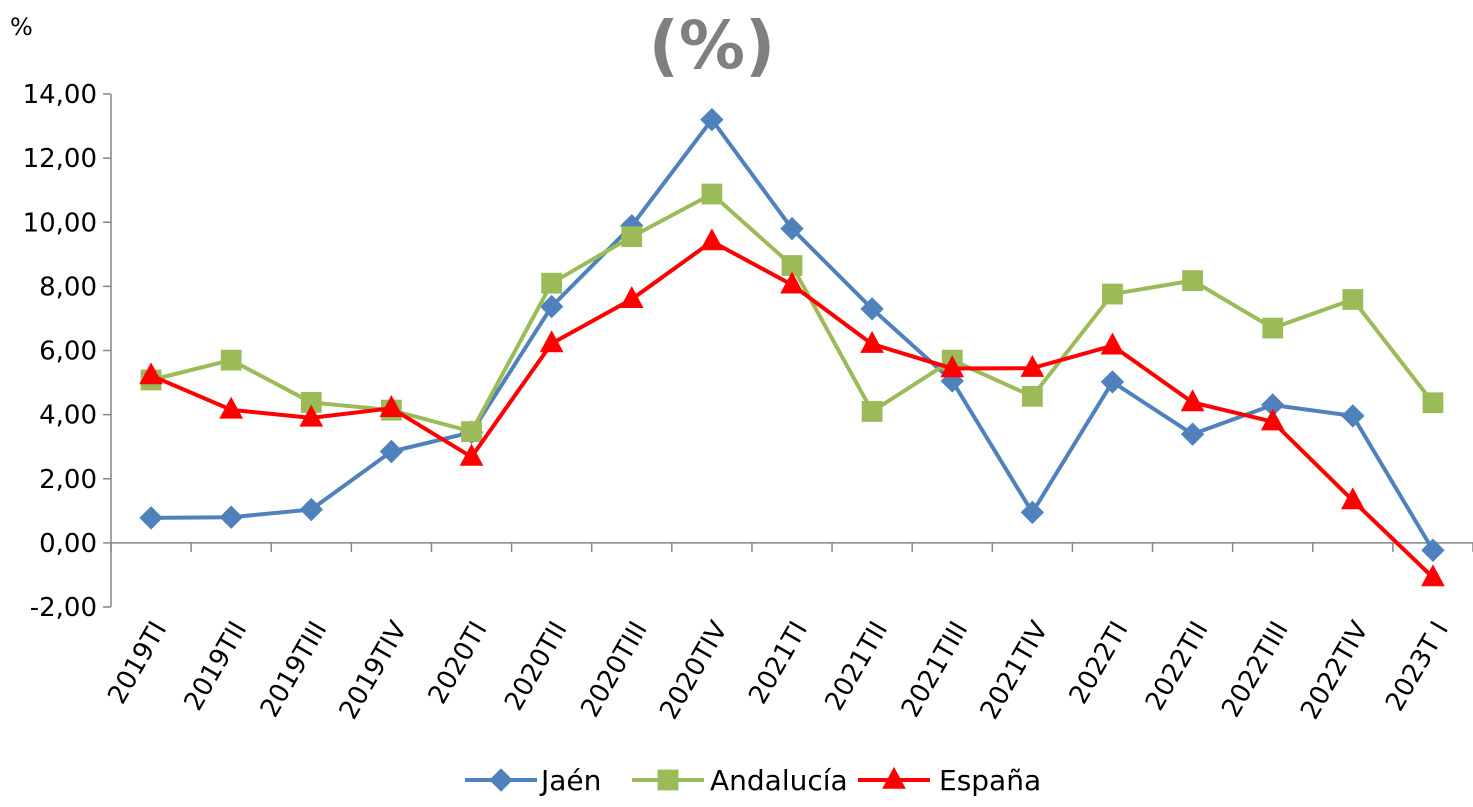  I want to click on x-tick-label: 2020TIII, so click(614, 670).